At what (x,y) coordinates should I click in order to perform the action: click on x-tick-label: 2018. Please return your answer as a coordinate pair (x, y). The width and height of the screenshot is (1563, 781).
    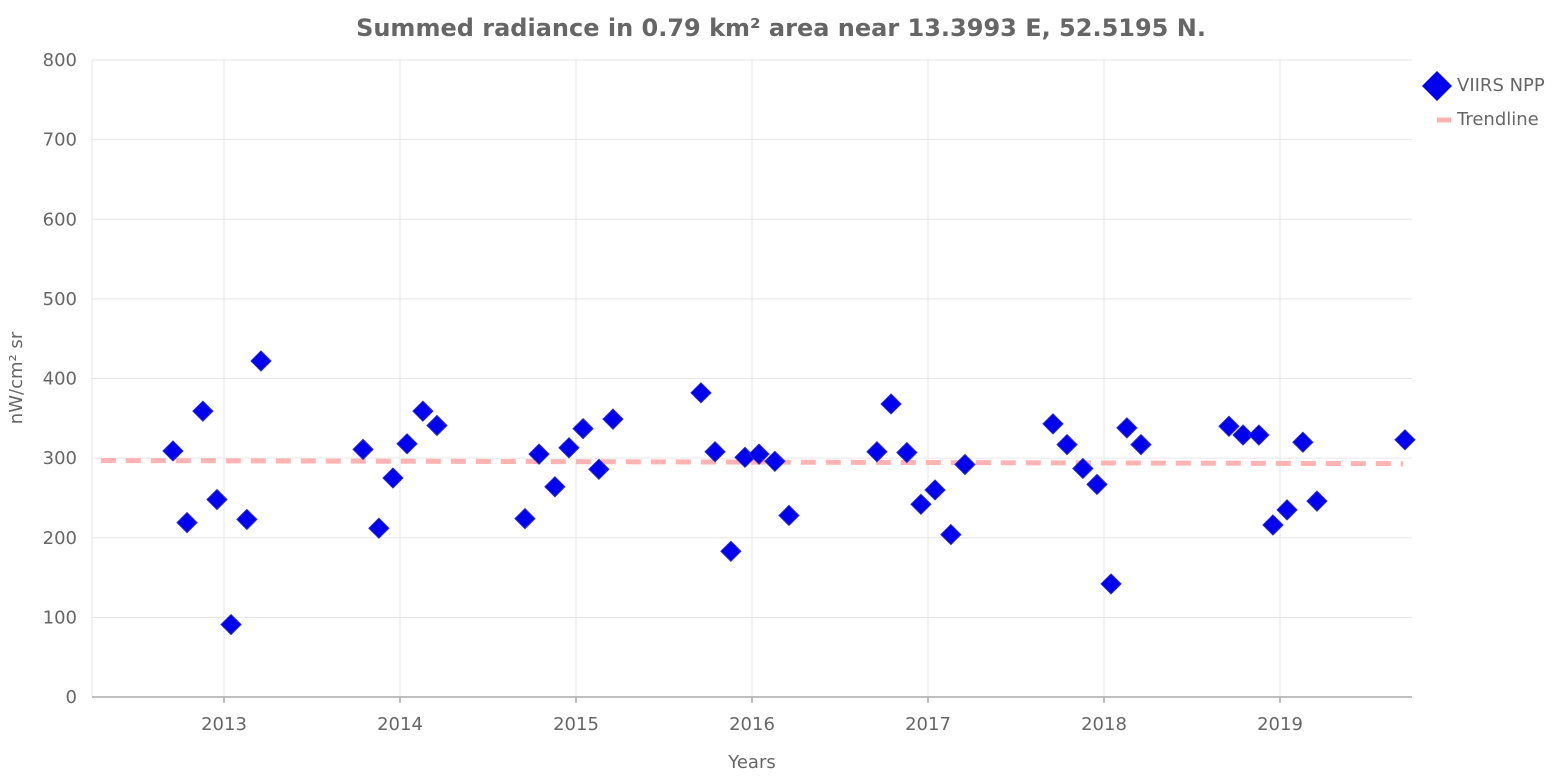
    Looking at the image, I should click on (1104, 724).